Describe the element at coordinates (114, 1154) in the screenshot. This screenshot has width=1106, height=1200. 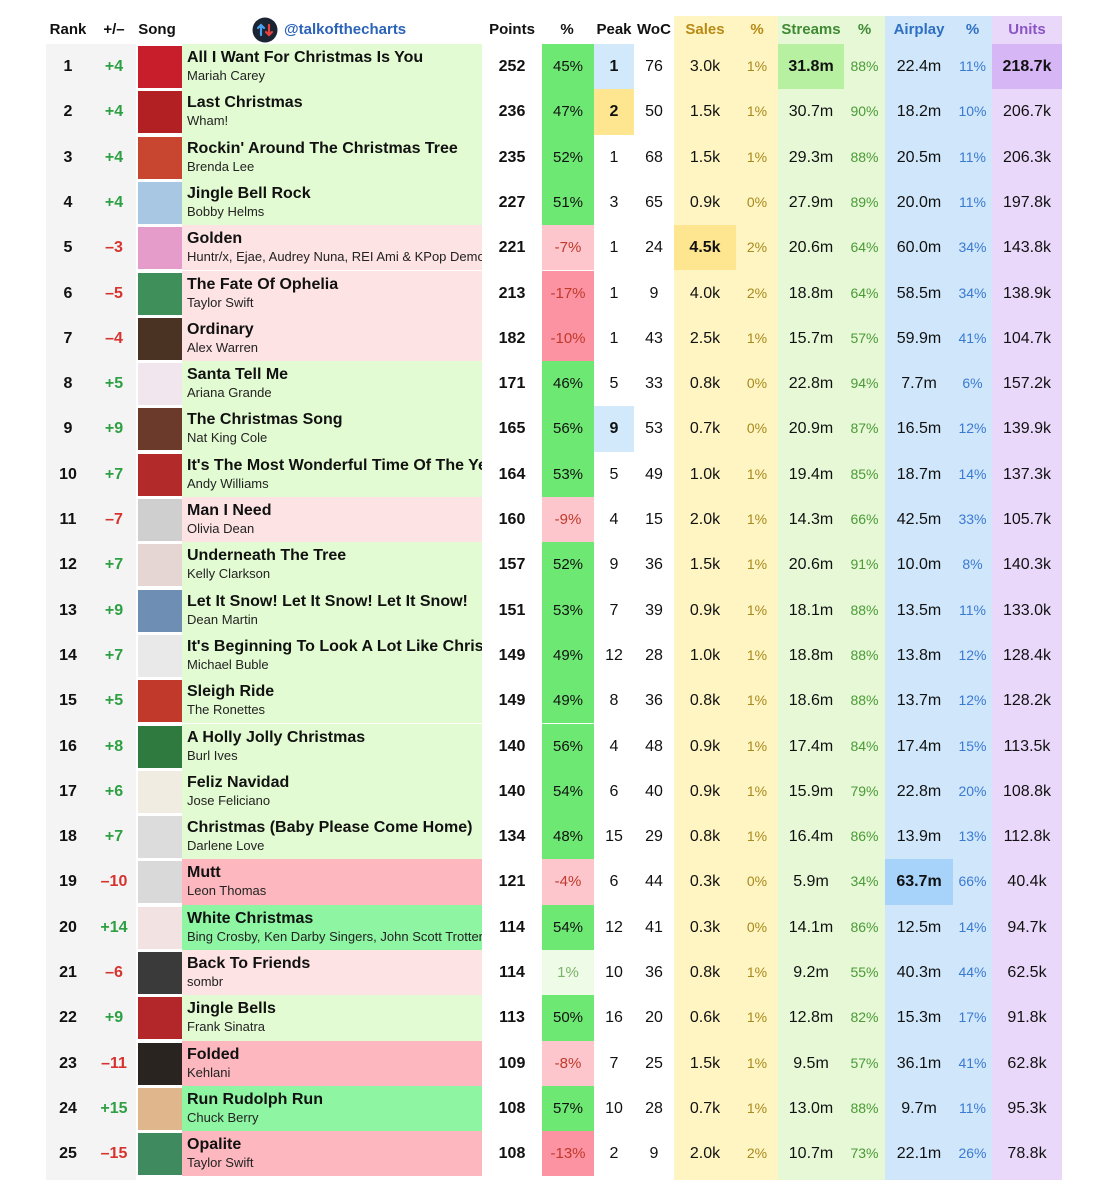
I see `change-value: –15` at that location.